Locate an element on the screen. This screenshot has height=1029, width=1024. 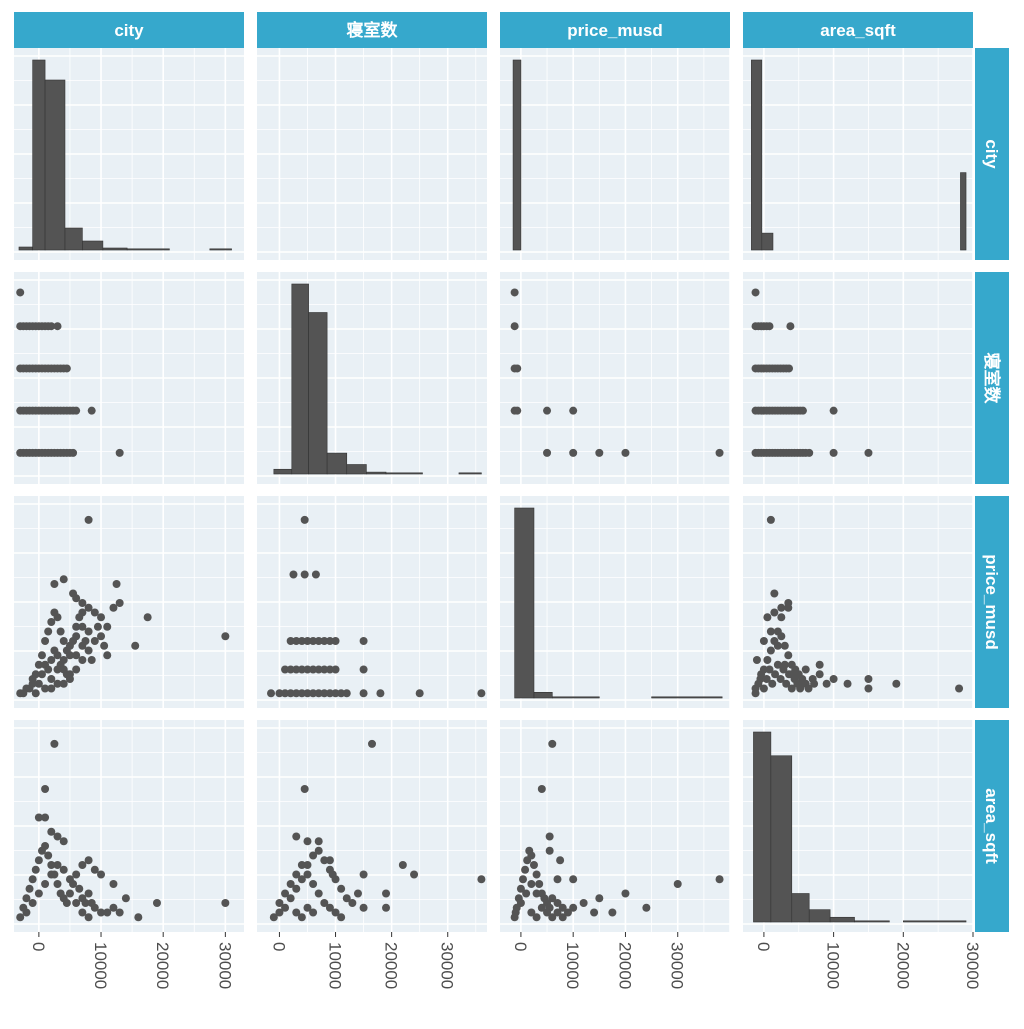
strip-top-city is located at coordinates (129, 30).